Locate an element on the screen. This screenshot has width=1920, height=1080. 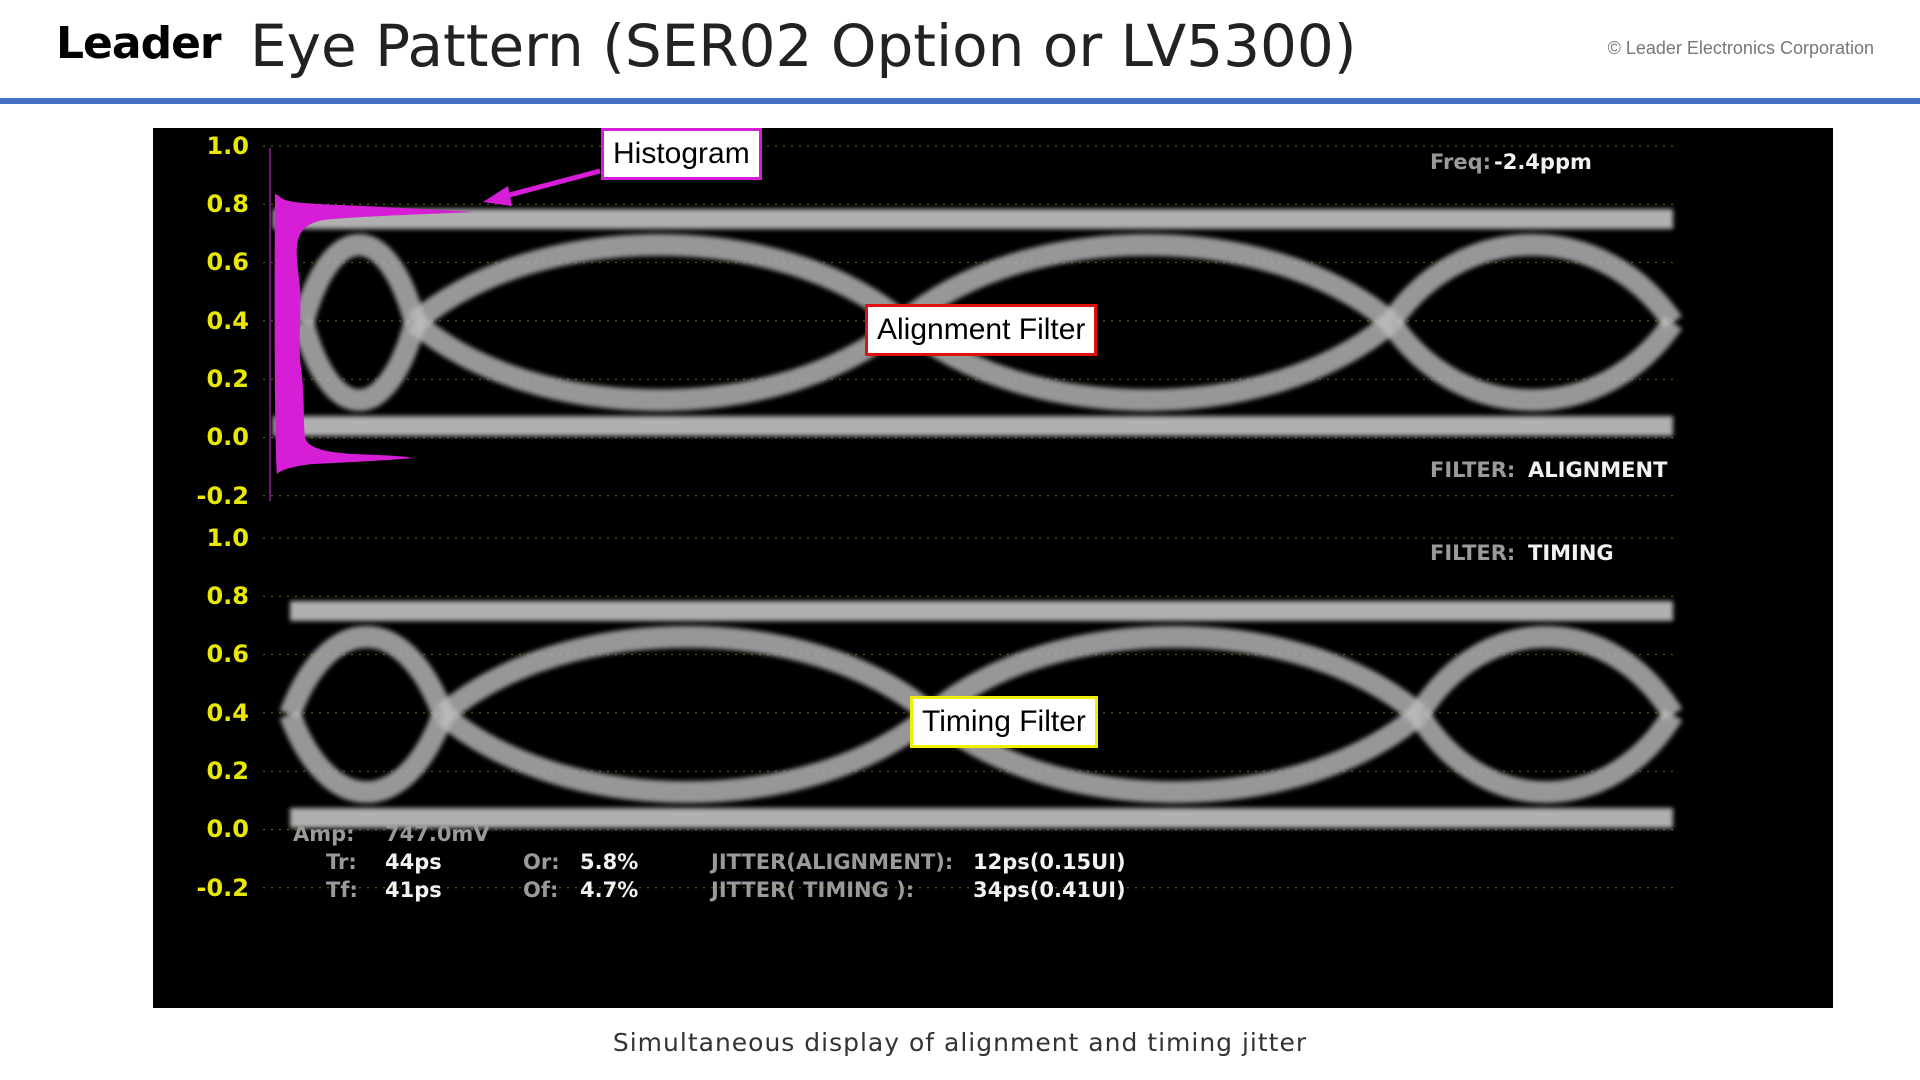
timing-filter-callout: Timing Filter is located at coordinates (1004, 722).